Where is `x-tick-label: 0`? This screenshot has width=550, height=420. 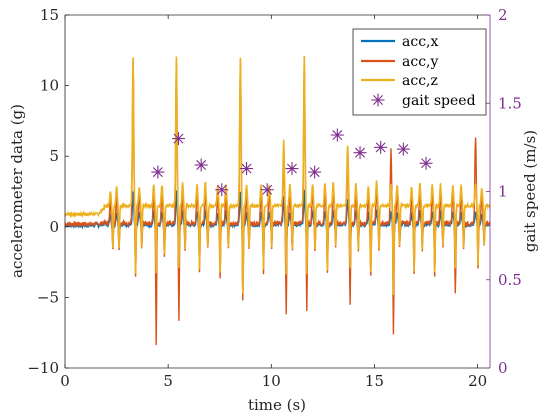 x-tick-label: 0 is located at coordinates (65, 381).